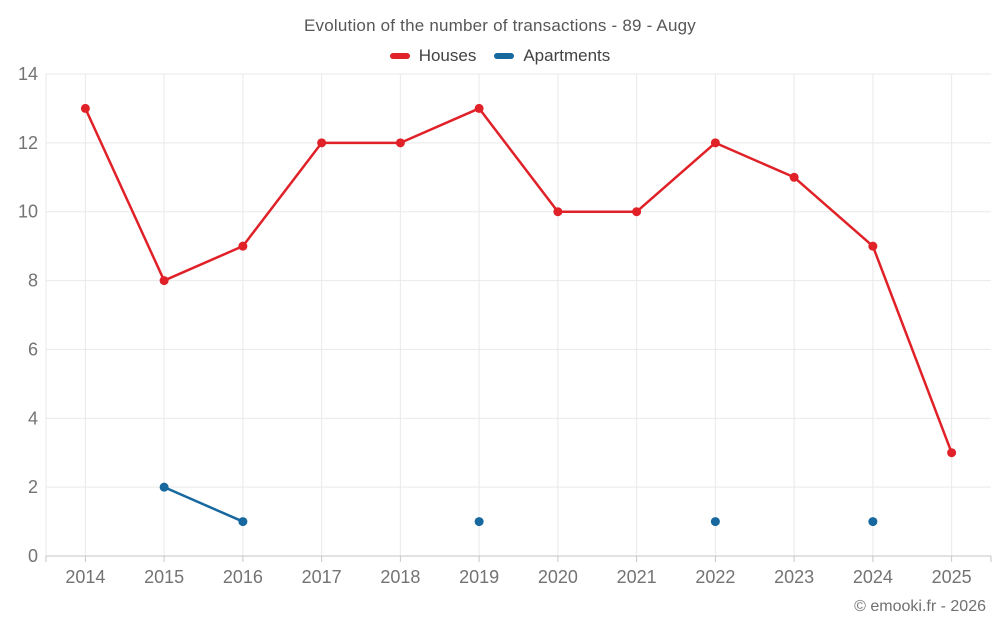 This screenshot has height=625, width=1000. Describe the element at coordinates (33, 418) in the screenshot. I see `y-tick-label: 4` at that location.